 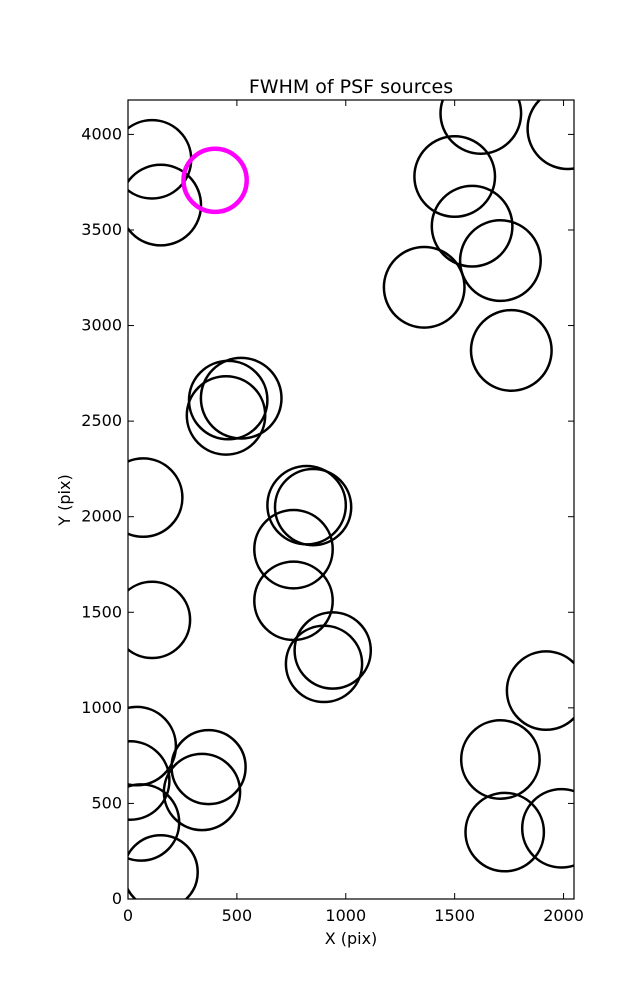 I want to click on y-axis-label: Y (pix), so click(x=64, y=500).